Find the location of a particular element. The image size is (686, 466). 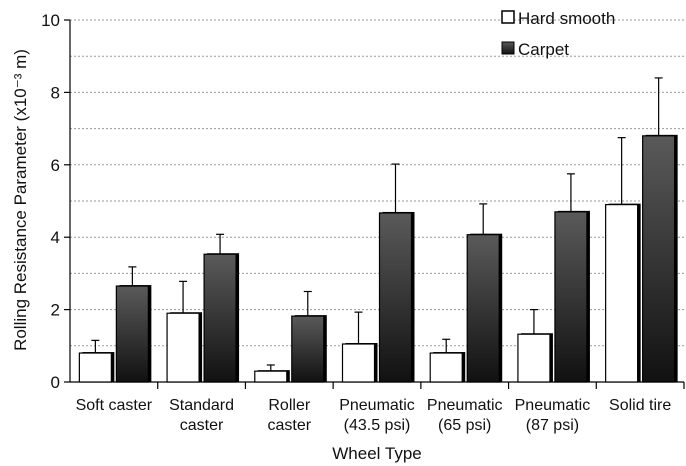

x-tick-label: Roller is located at coordinates (289, 405).